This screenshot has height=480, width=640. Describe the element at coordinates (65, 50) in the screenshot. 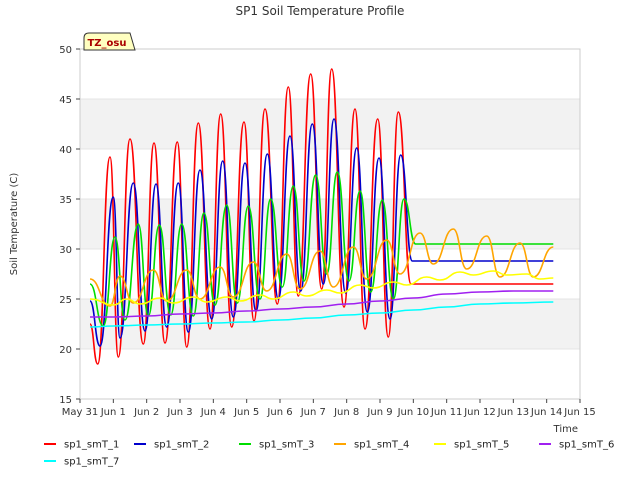

I see `y-tick-label: 50` at that location.